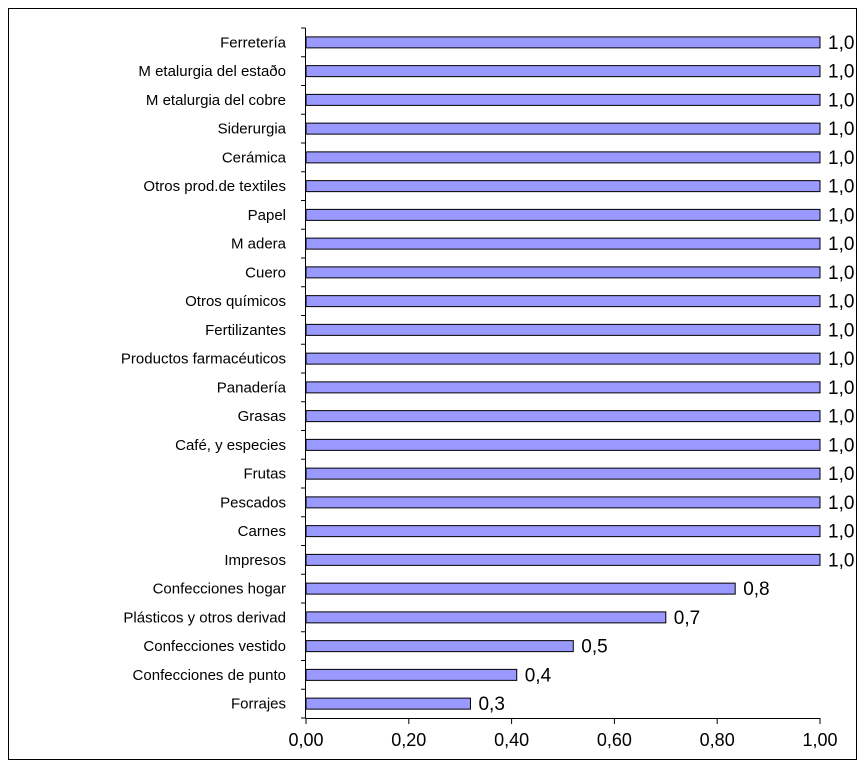 This screenshot has height=767, width=864. What do you see at coordinates (264, 474) in the screenshot?
I see `category-label: Frutas` at bounding box center [264, 474].